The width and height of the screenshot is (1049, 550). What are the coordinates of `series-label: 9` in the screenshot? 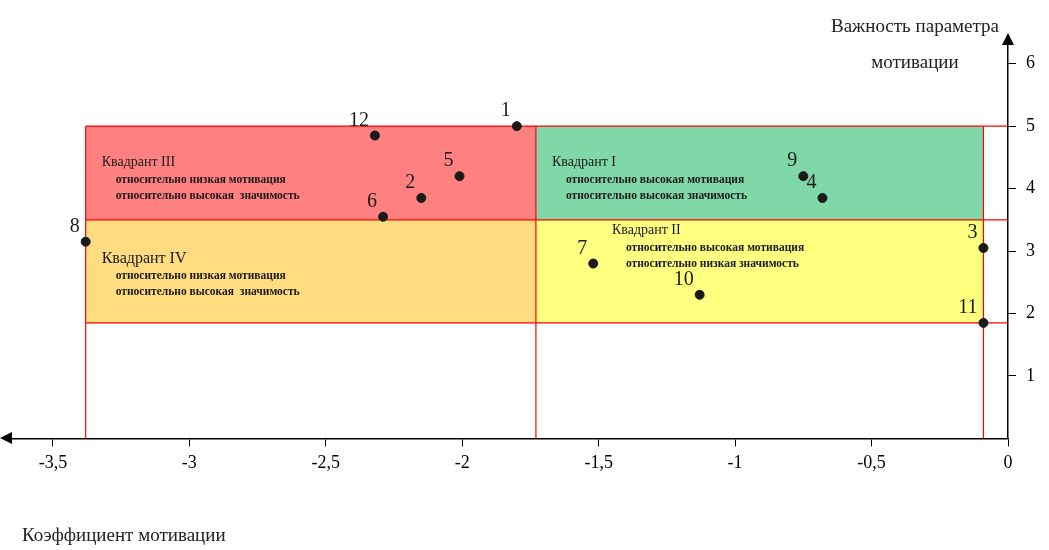 It's located at (792, 159).